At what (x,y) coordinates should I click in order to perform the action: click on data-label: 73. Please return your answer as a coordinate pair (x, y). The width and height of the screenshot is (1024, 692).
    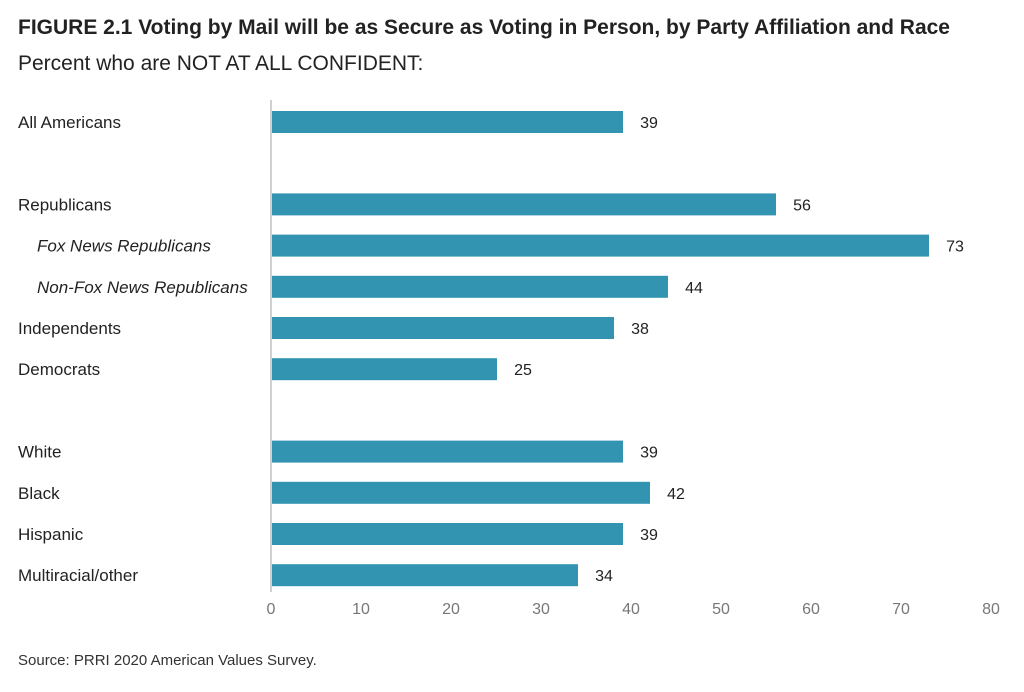
    Looking at the image, I should click on (955, 247).